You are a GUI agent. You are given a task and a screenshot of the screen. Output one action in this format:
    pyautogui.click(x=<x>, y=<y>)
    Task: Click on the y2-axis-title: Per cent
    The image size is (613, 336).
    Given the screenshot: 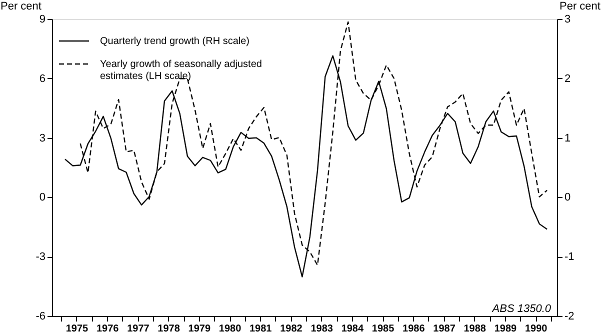 What is the action you would take?
    pyautogui.click(x=580, y=6)
    